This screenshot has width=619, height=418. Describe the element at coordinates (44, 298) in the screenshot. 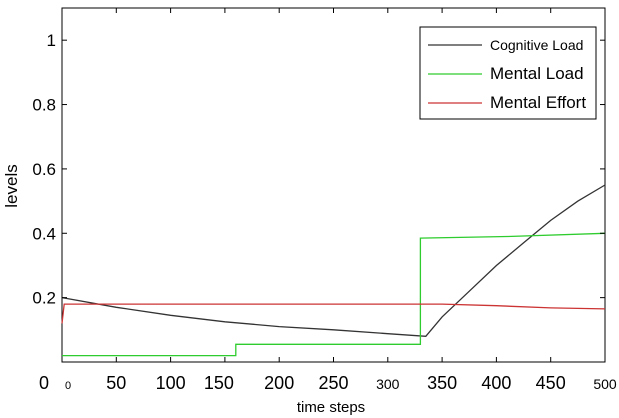

I see `y-tick-label: 0.2` at that location.